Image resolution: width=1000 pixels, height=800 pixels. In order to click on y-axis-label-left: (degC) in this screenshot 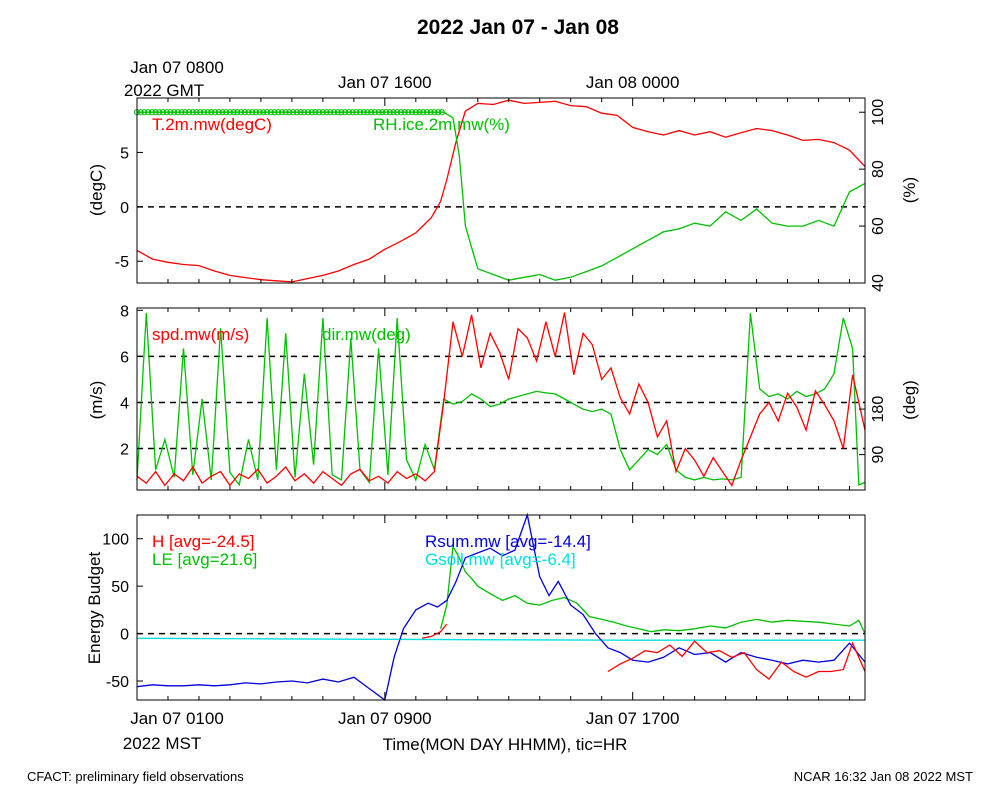, I will do `click(96, 190)`.